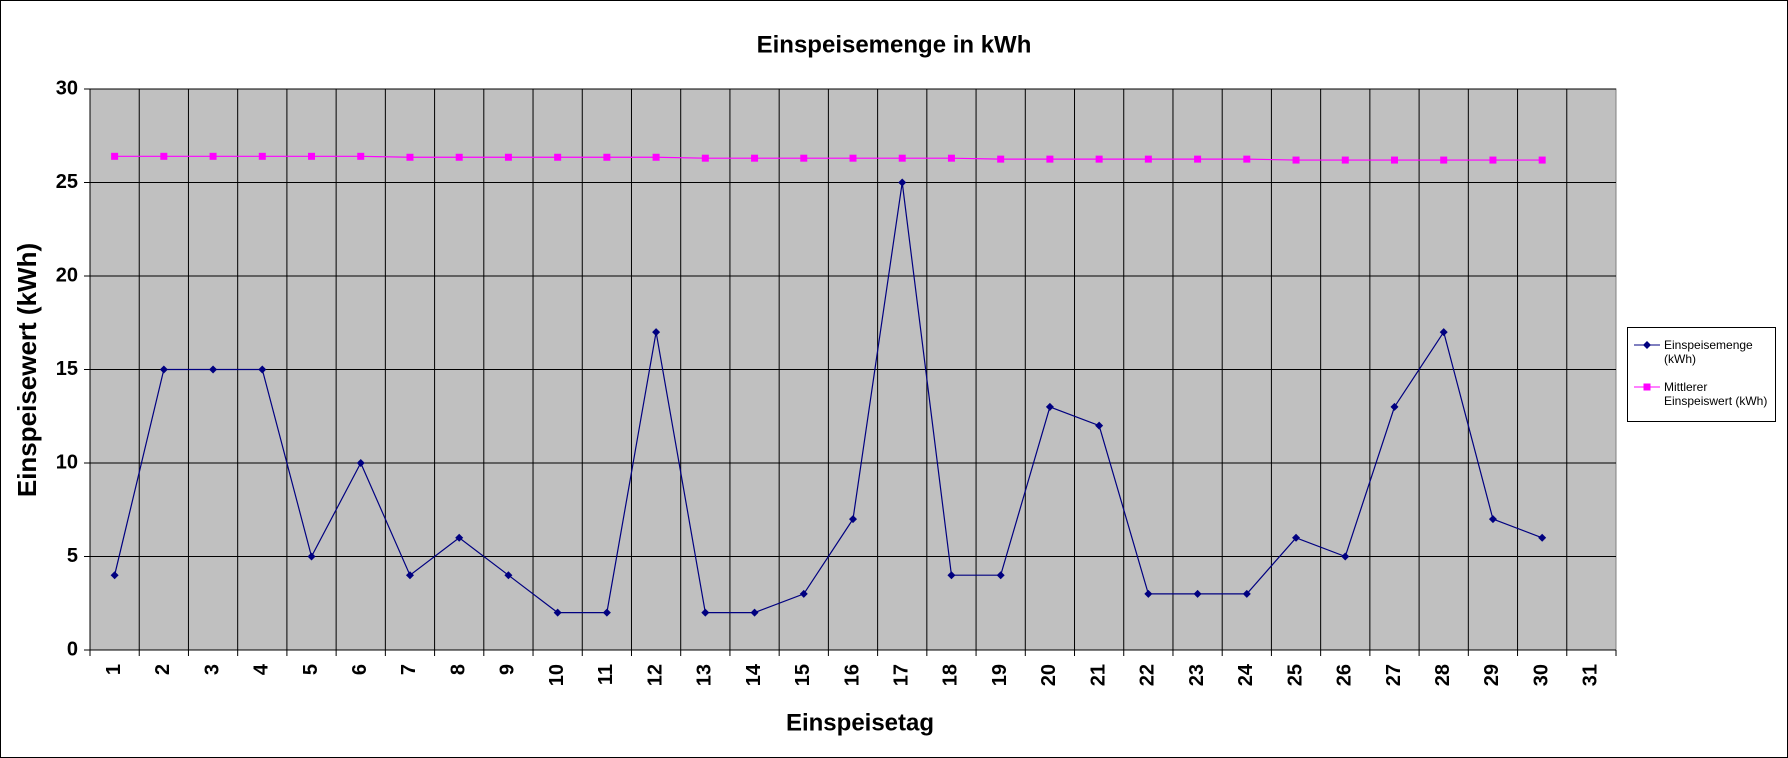  Describe the element at coordinates (860, 722) in the screenshot. I see `x-axis-title: Einspeisetag` at that location.